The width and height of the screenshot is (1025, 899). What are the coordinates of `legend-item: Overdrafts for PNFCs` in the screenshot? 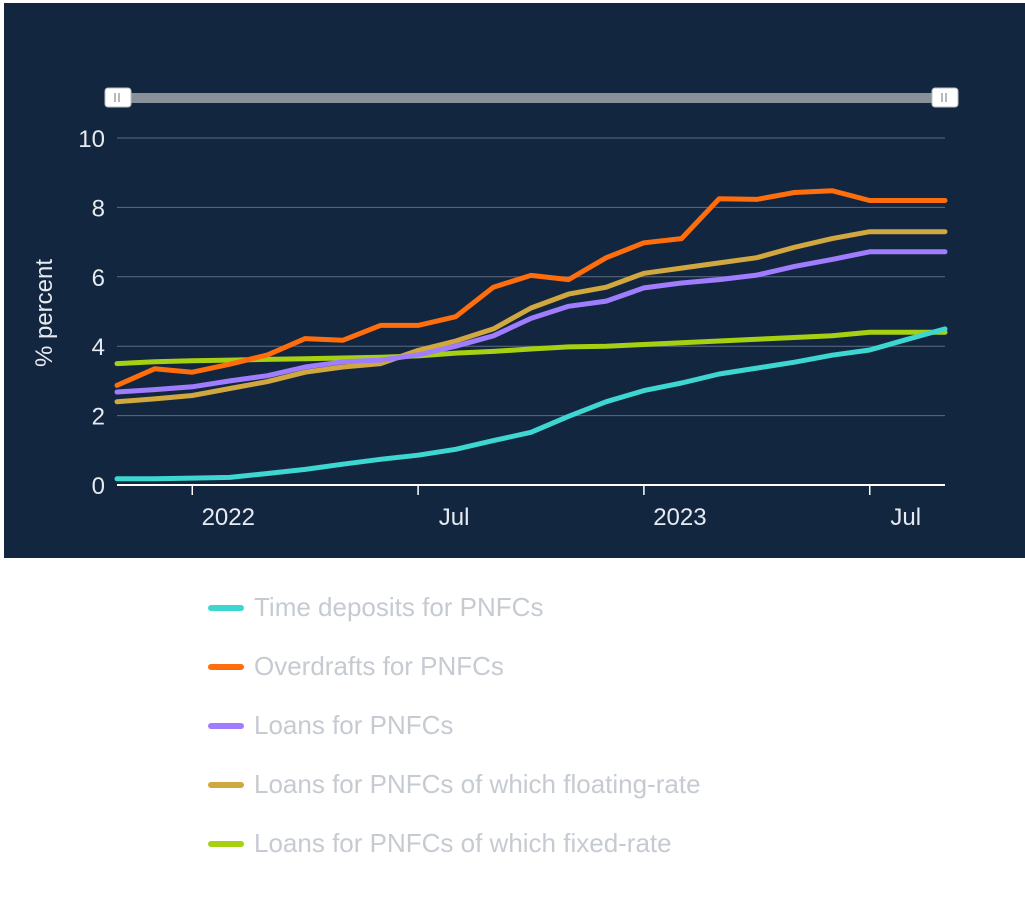 It's located at (454, 666).